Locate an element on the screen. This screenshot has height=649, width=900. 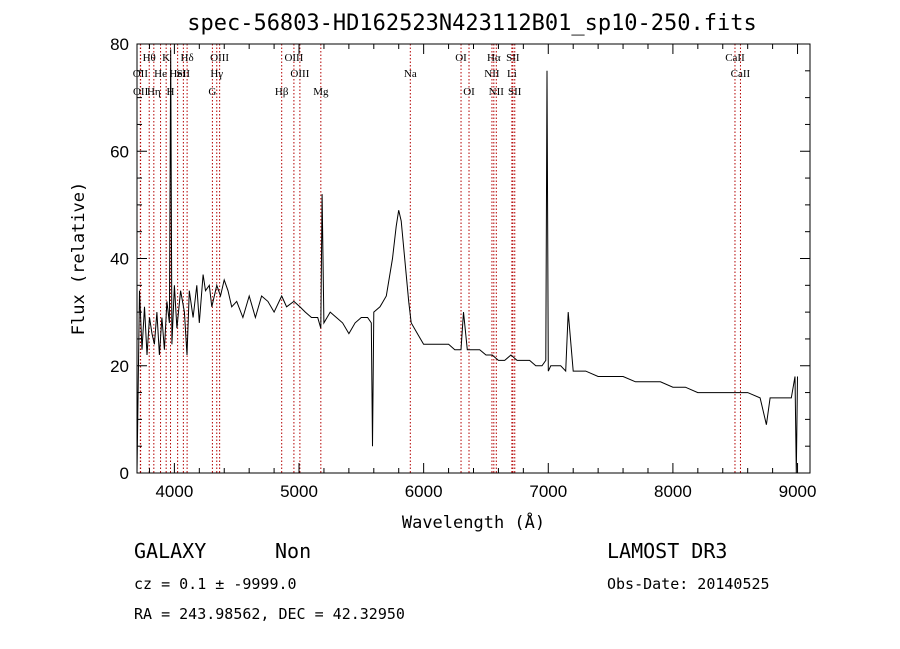
coordinates-readout: RA = 243.98562, DEC = 42.32950 is located at coordinates (269, 614).